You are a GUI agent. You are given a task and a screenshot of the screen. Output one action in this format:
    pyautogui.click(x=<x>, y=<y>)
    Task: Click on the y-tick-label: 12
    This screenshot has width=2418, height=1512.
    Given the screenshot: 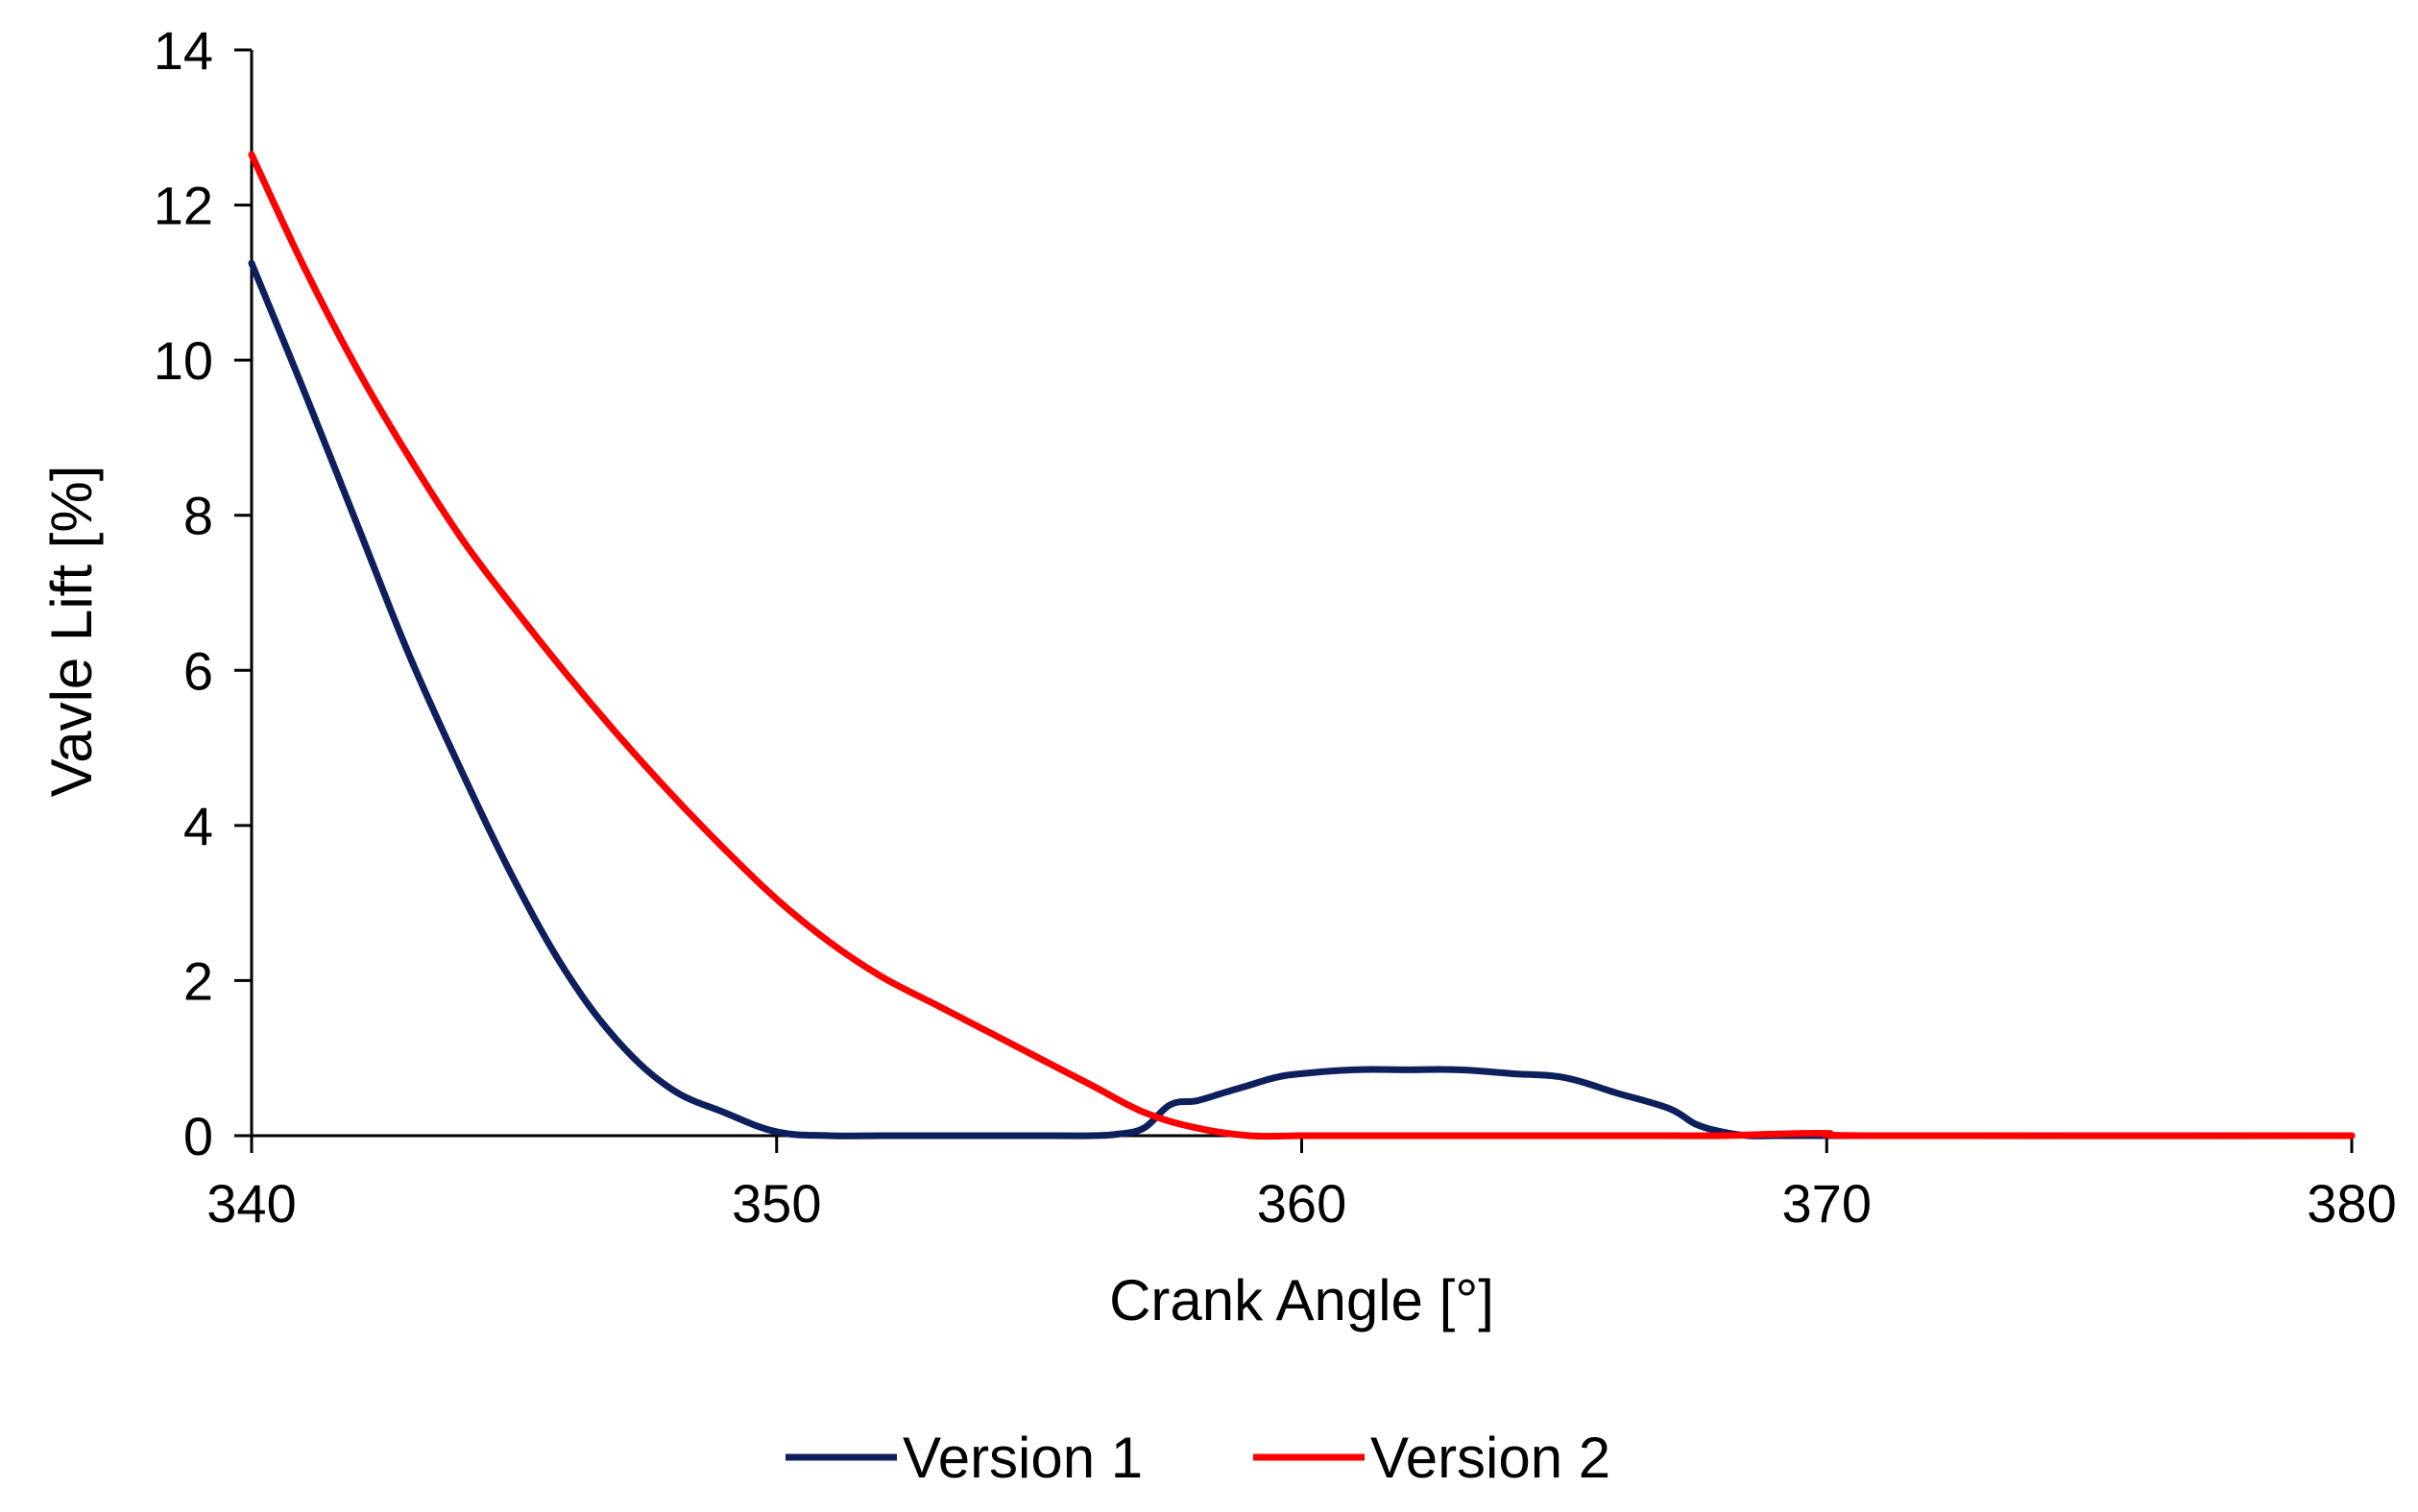 What is the action you would take?
    pyautogui.click(x=183, y=206)
    